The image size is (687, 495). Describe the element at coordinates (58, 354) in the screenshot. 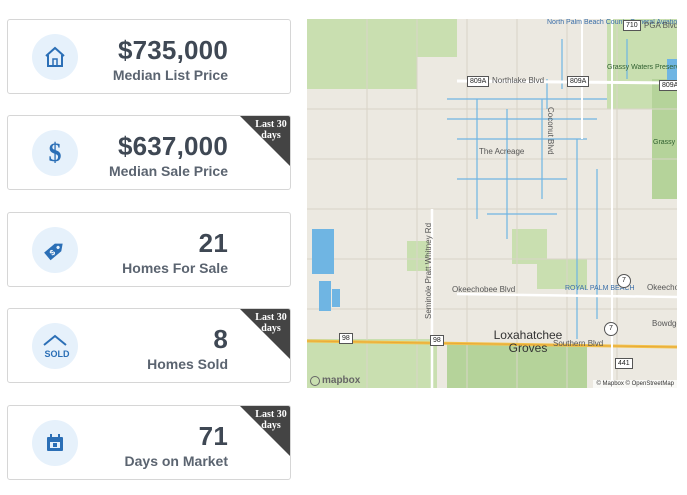

I see `svg-text: SOLD` at that location.